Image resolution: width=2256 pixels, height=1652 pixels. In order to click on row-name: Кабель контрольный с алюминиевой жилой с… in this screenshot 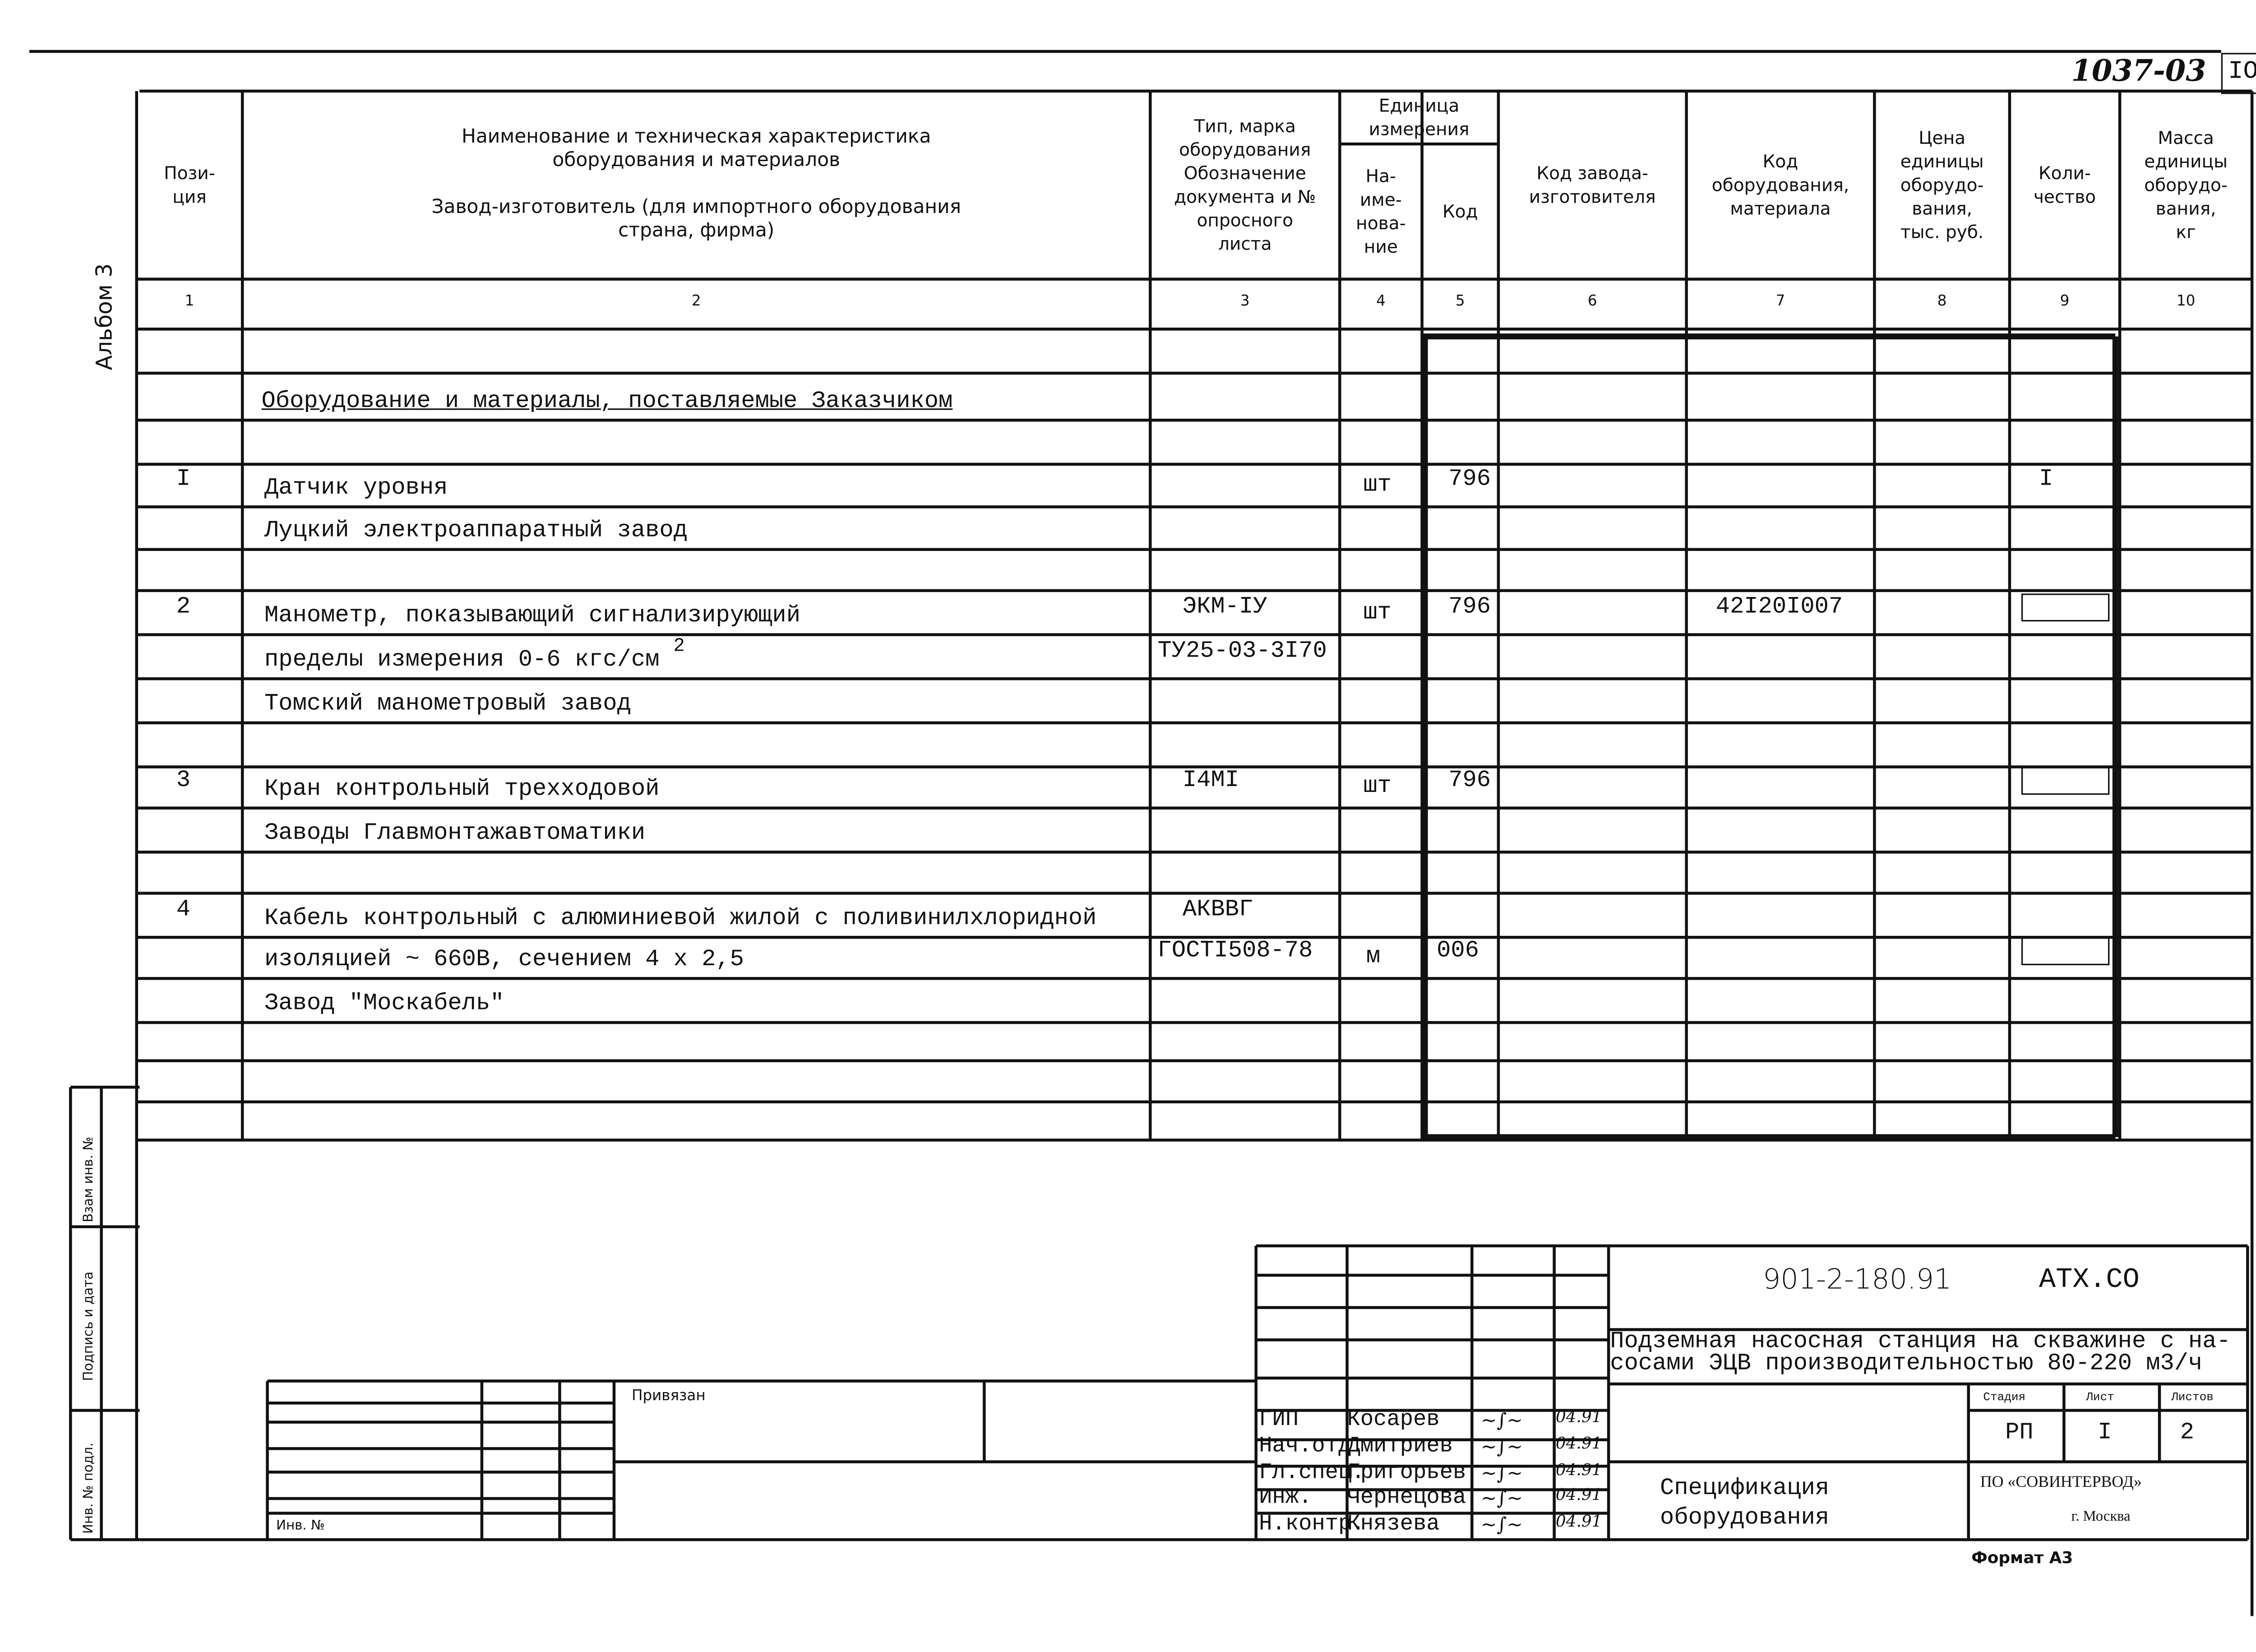, I will do `click(680, 918)`.